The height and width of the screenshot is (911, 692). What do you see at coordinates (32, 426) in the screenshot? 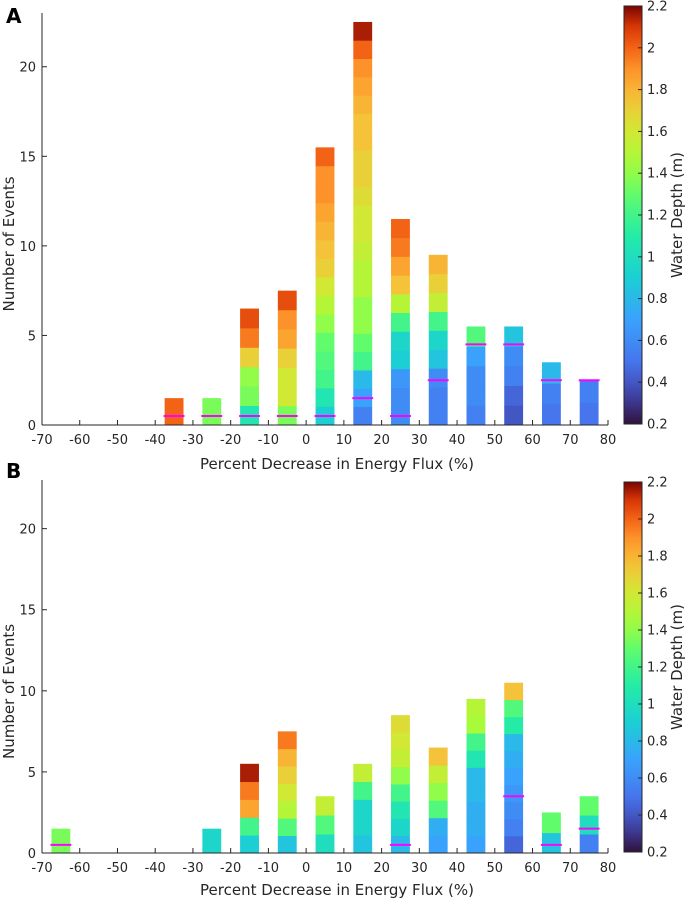
I see `y-tick-label: 0` at bounding box center [32, 426].